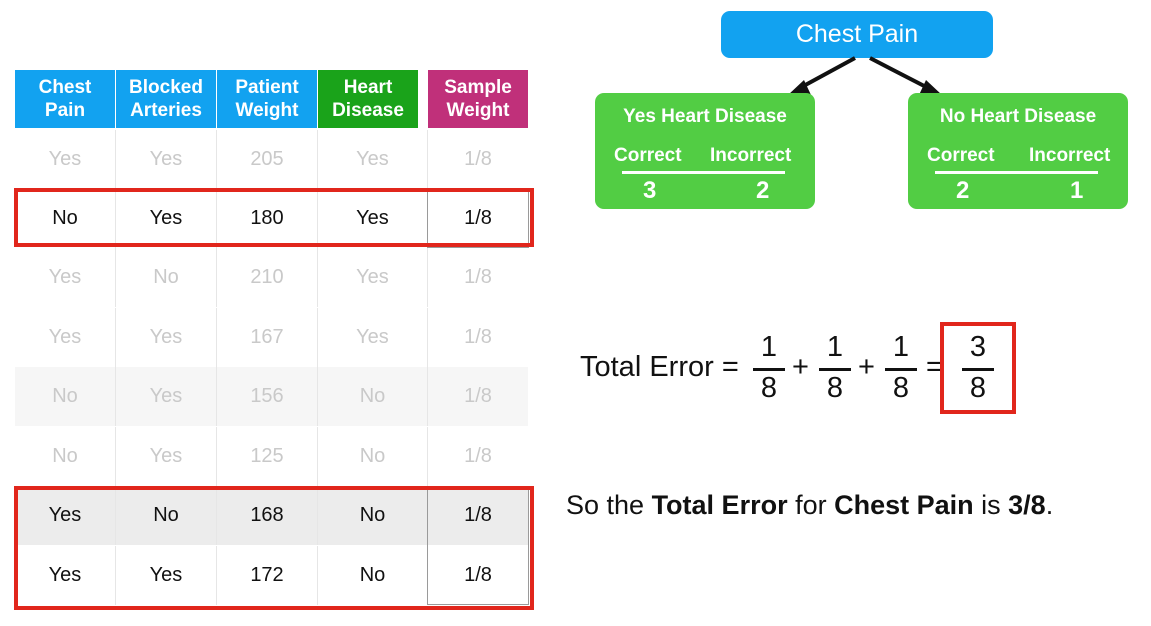 This screenshot has height=626, width=1151. I want to click on table-row: Yes No 210 Yes 1/8, so click(271, 277).